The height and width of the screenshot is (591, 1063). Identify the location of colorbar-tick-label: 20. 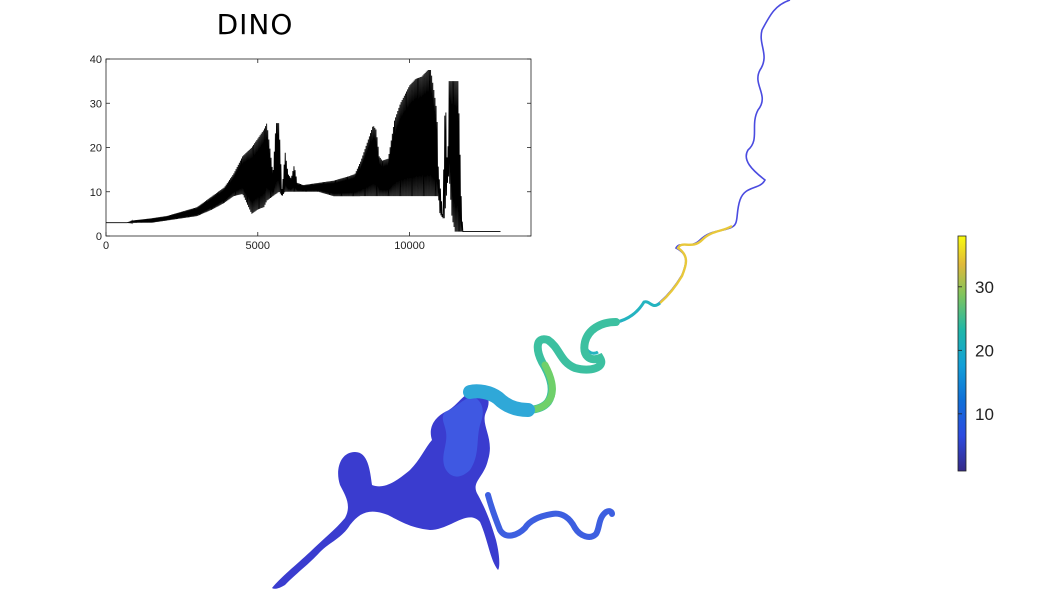
(984, 350).